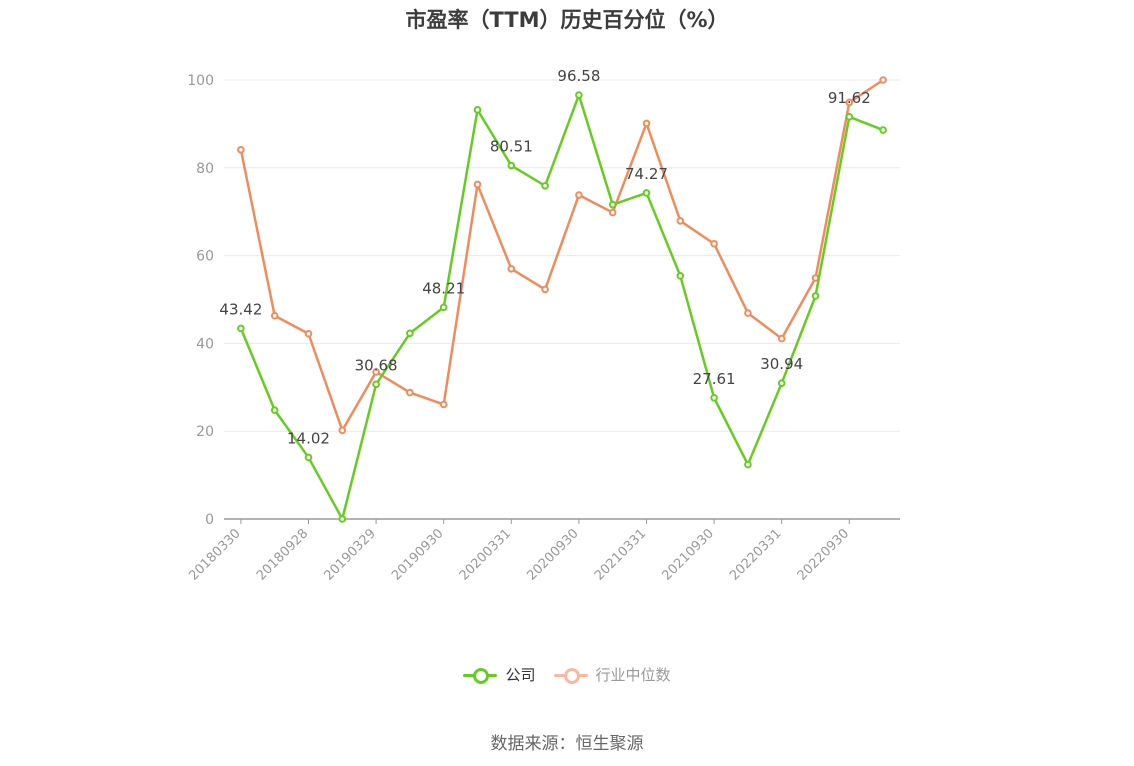 The width and height of the screenshot is (1134, 766). Describe the element at coordinates (714, 379) in the screenshot. I see `data-label: 27.61` at that location.